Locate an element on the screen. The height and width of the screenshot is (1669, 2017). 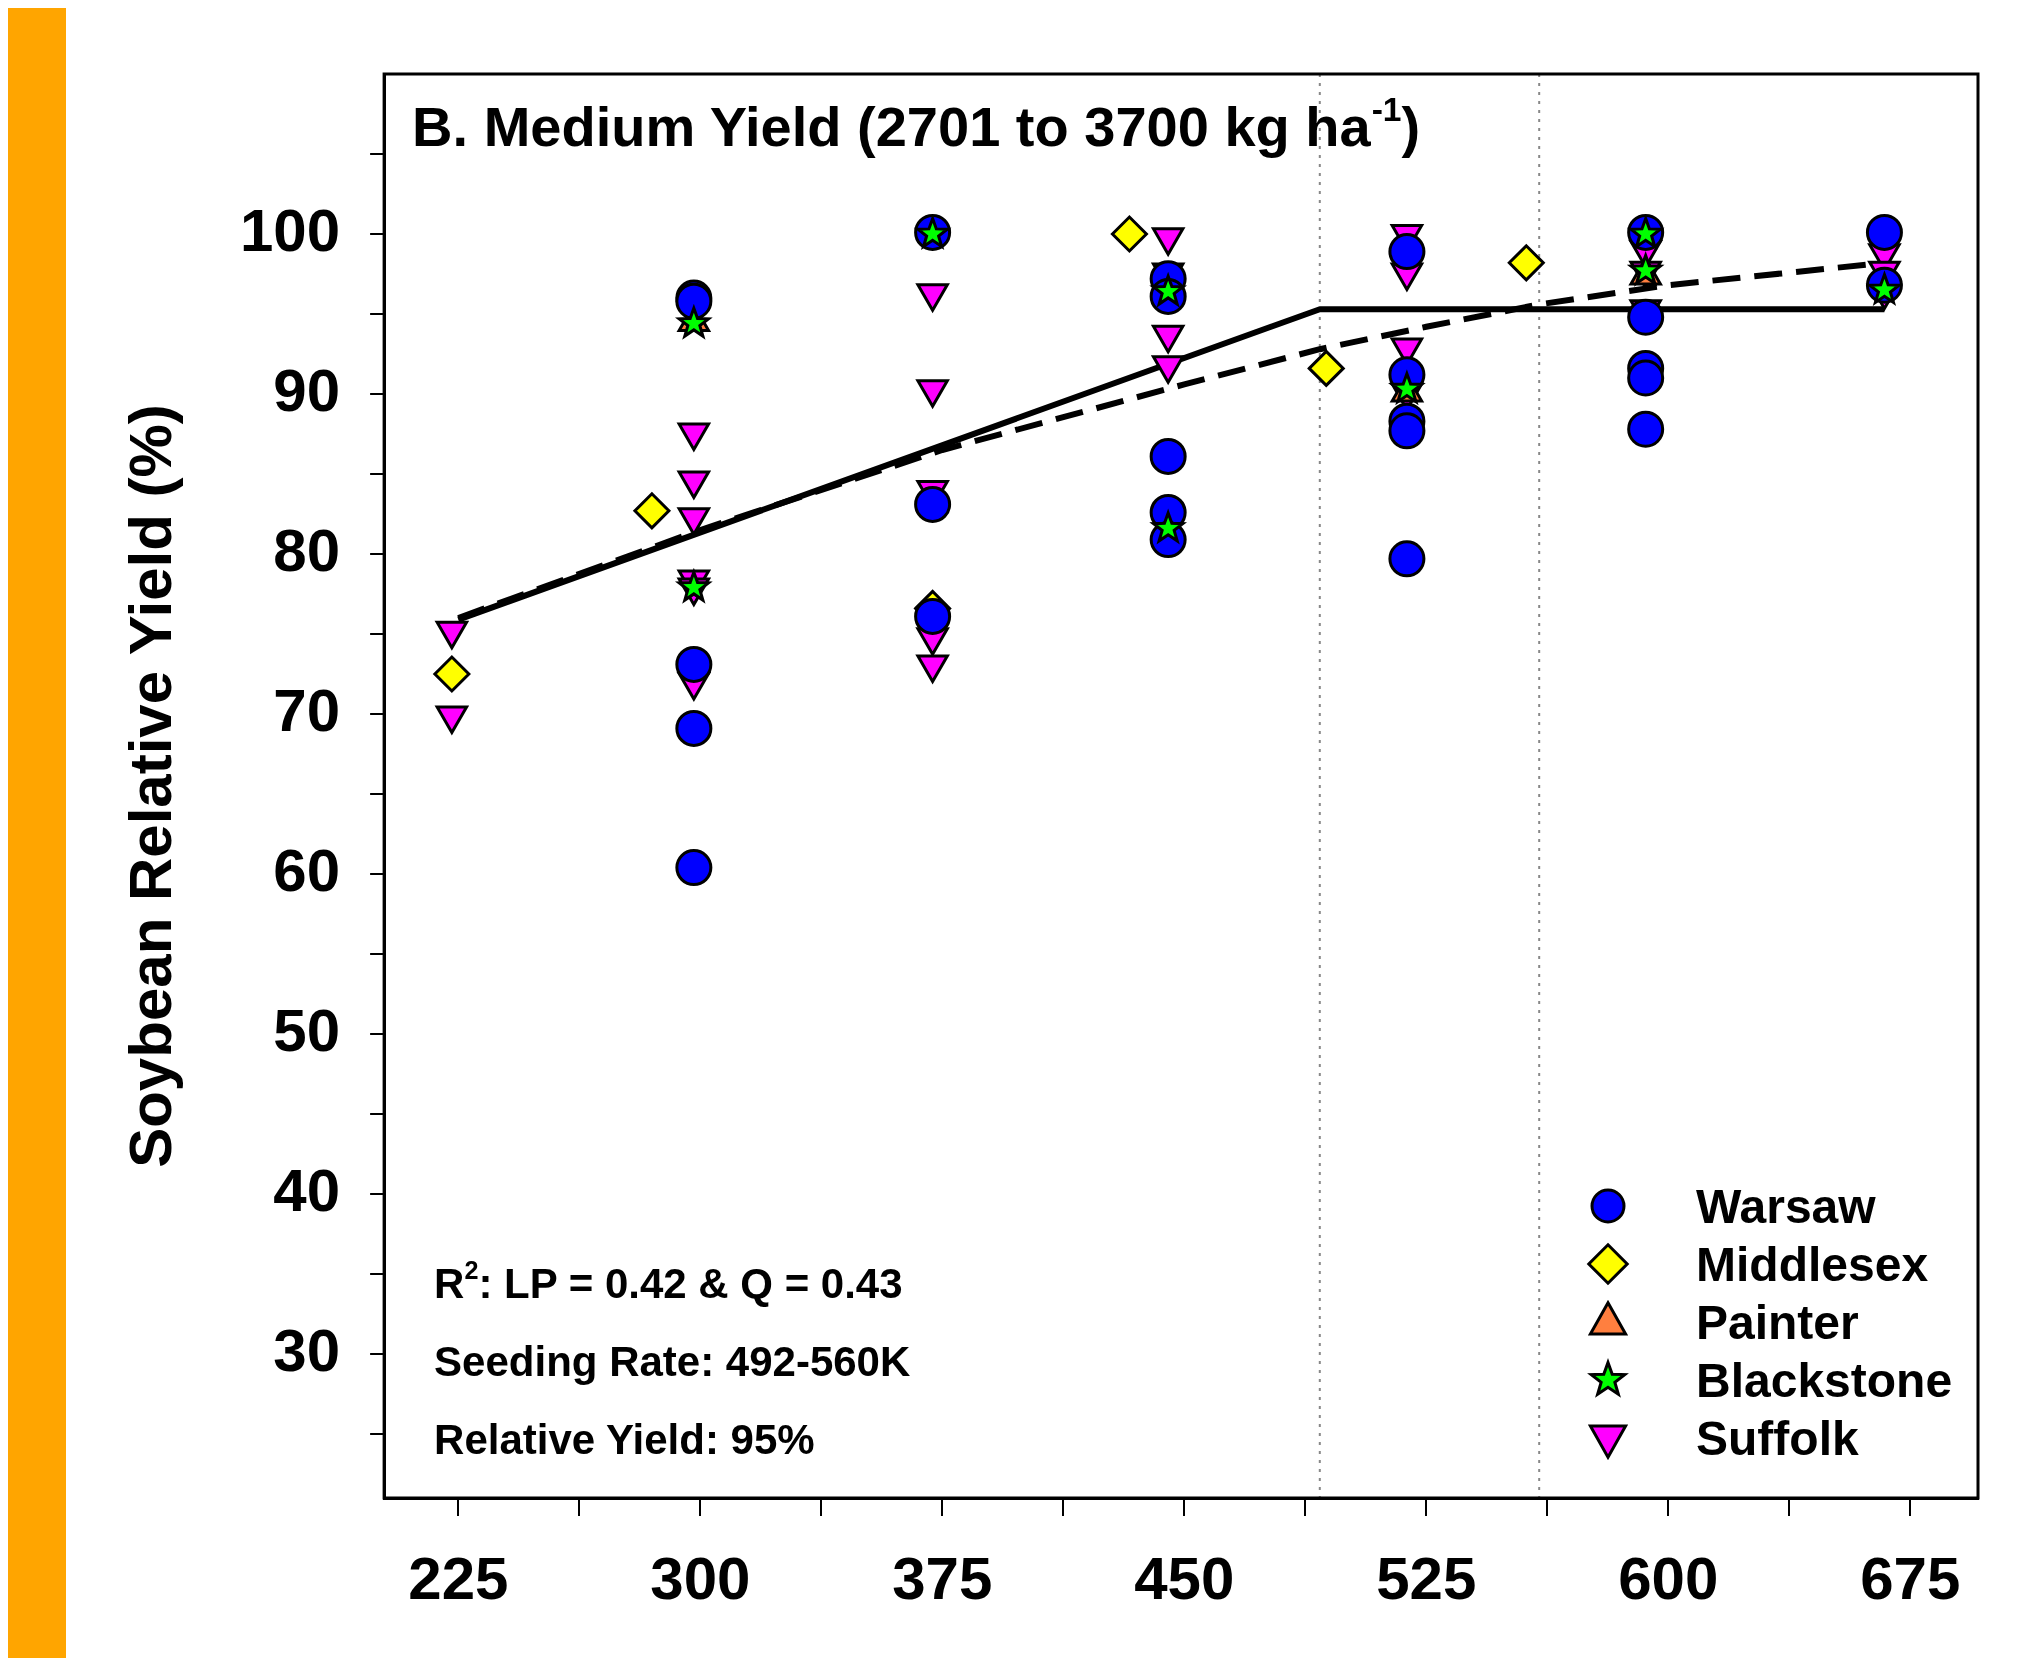
x-tick-label: 300 is located at coordinates (700, 1578).